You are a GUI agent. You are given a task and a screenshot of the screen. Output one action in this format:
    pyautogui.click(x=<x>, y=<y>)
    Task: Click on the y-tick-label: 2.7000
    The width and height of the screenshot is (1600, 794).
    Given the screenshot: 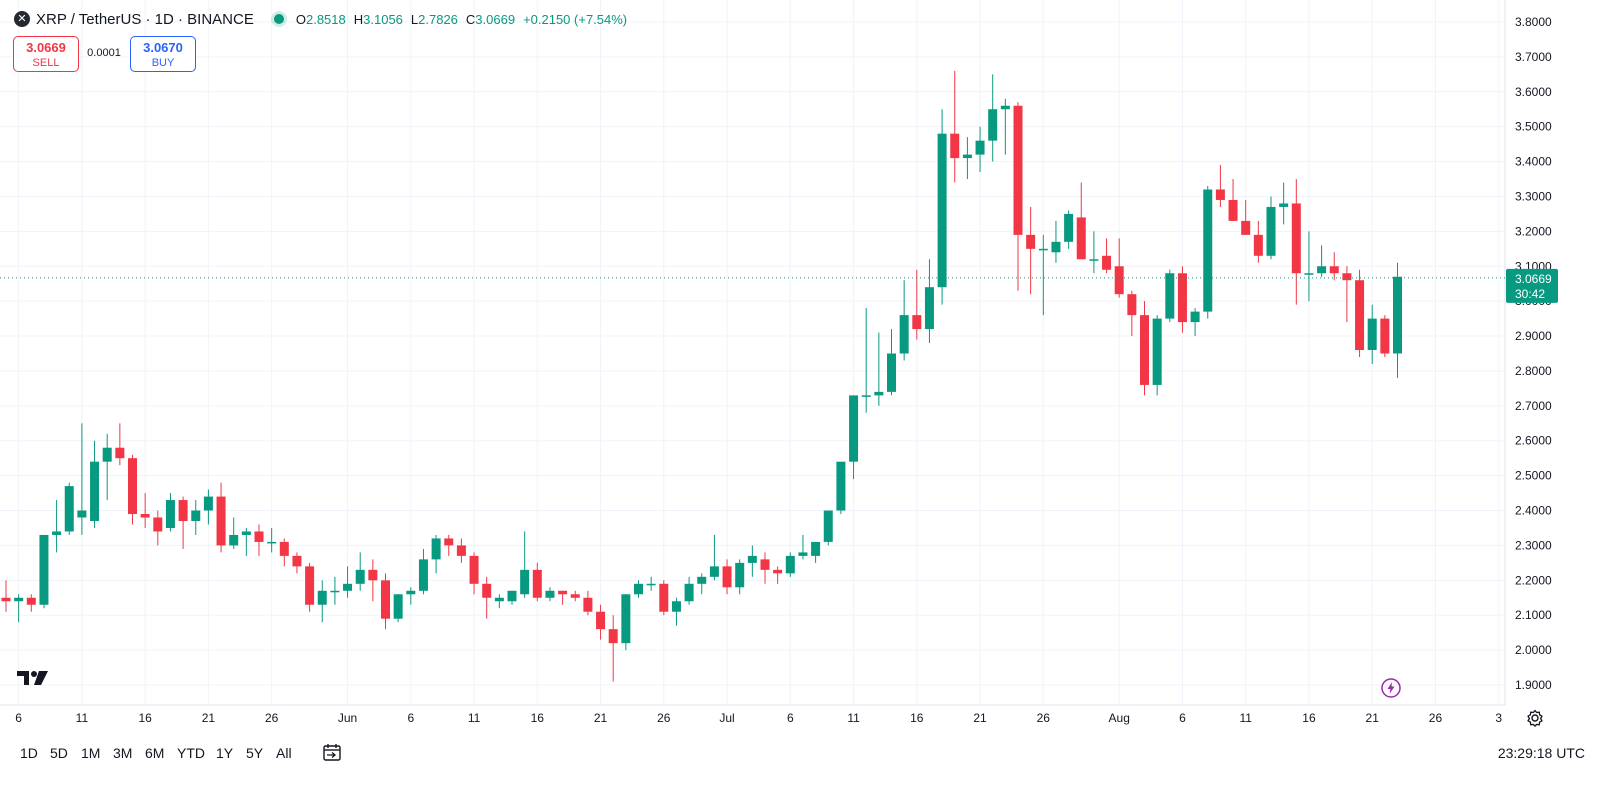 What is the action you would take?
    pyautogui.click(x=1533, y=406)
    